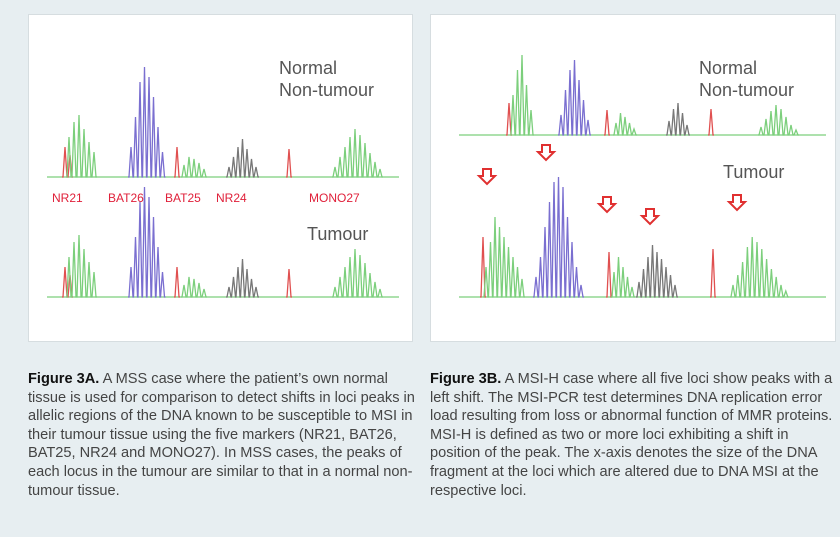 The width and height of the screenshot is (840, 537). I want to click on trace-bat25-red-tumour, so click(177, 282).